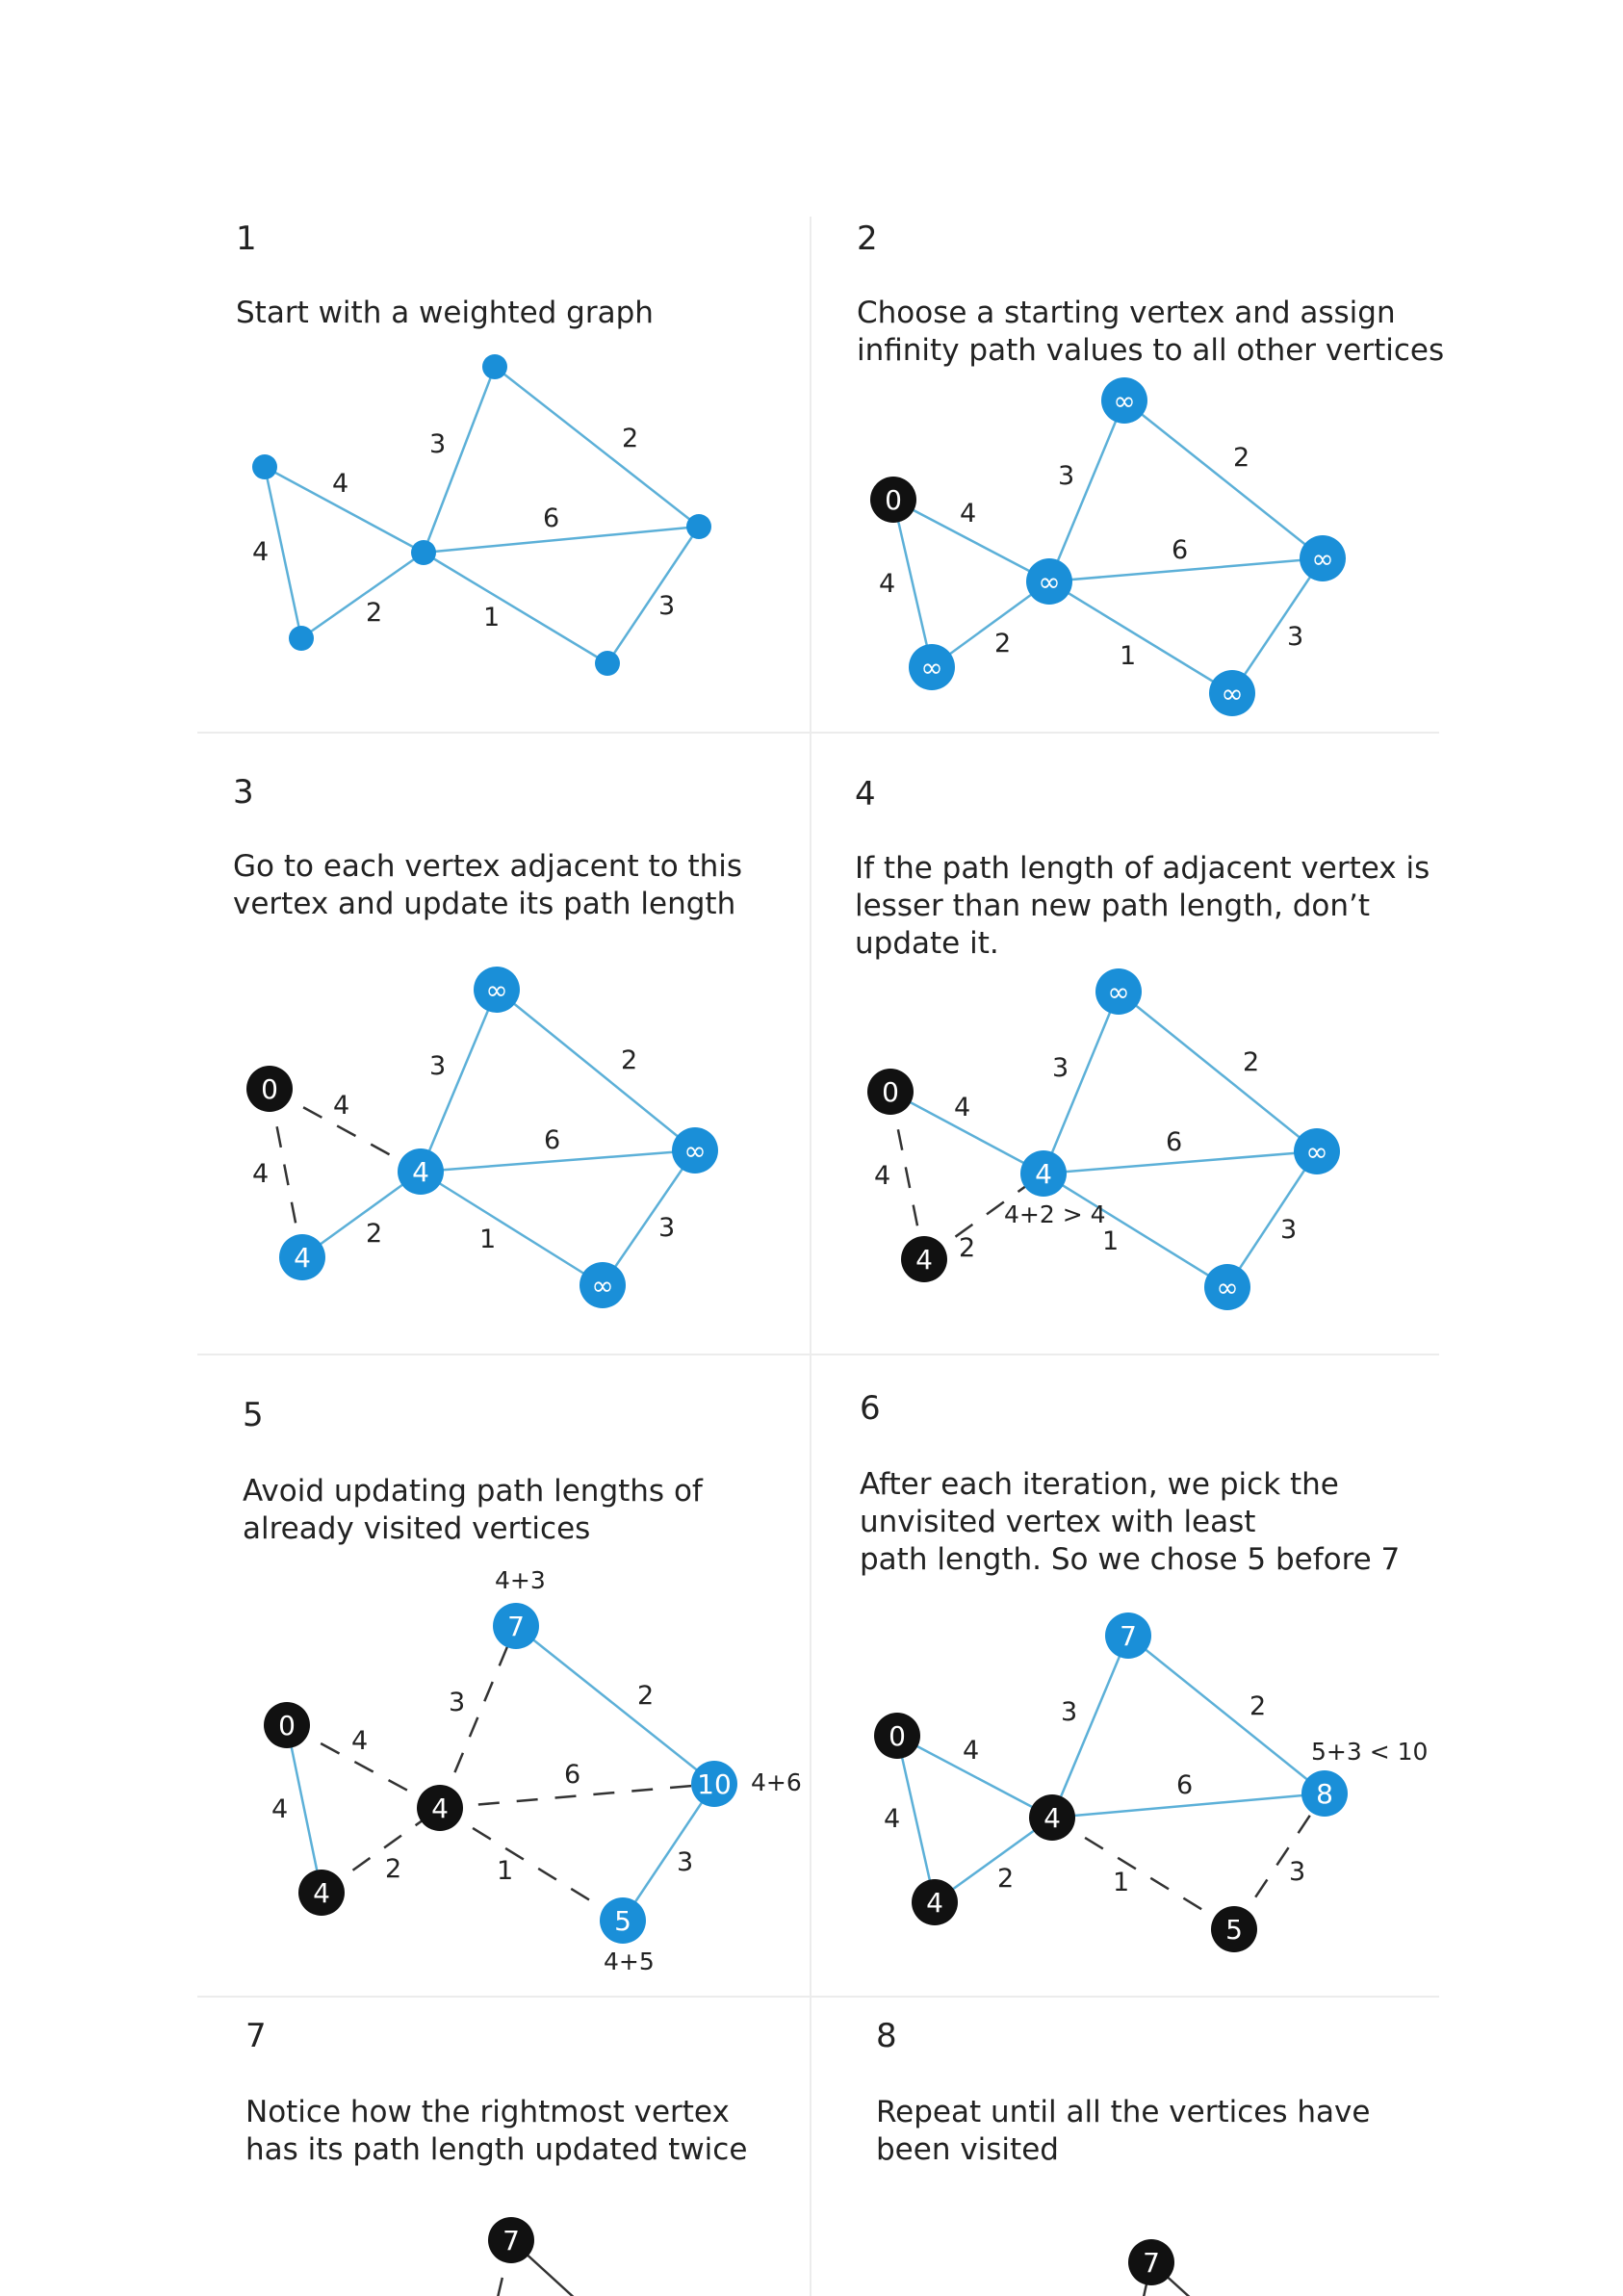  Describe the element at coordinates (1055, 1214) in the screenshot. I see `comparison-note: 4+2 > 4` at that location.